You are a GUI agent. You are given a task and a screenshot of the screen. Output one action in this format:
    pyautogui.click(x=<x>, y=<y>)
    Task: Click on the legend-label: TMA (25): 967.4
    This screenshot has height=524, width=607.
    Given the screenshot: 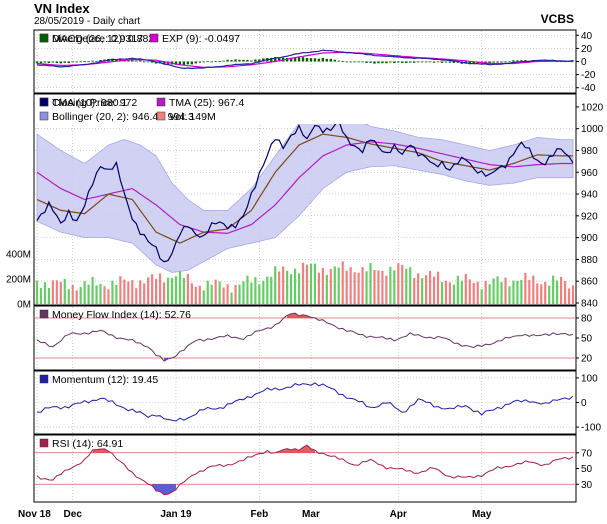 What is the action you would take?
    pyautogui.click(x=206, y=103)
    